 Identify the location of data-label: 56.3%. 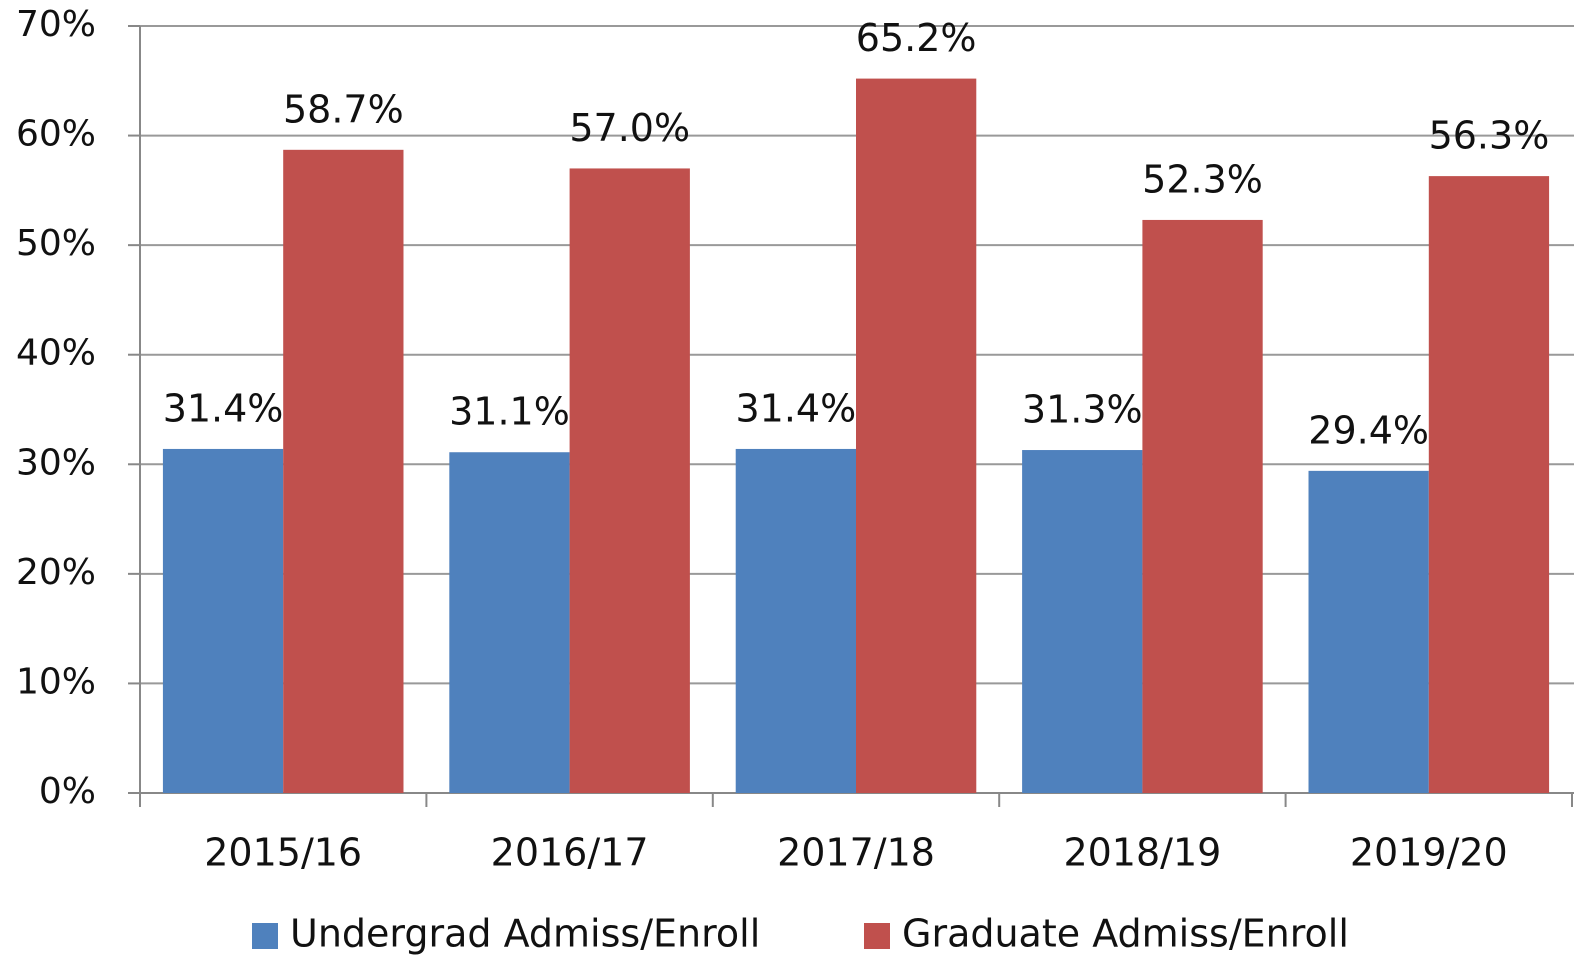
(1489, 136).